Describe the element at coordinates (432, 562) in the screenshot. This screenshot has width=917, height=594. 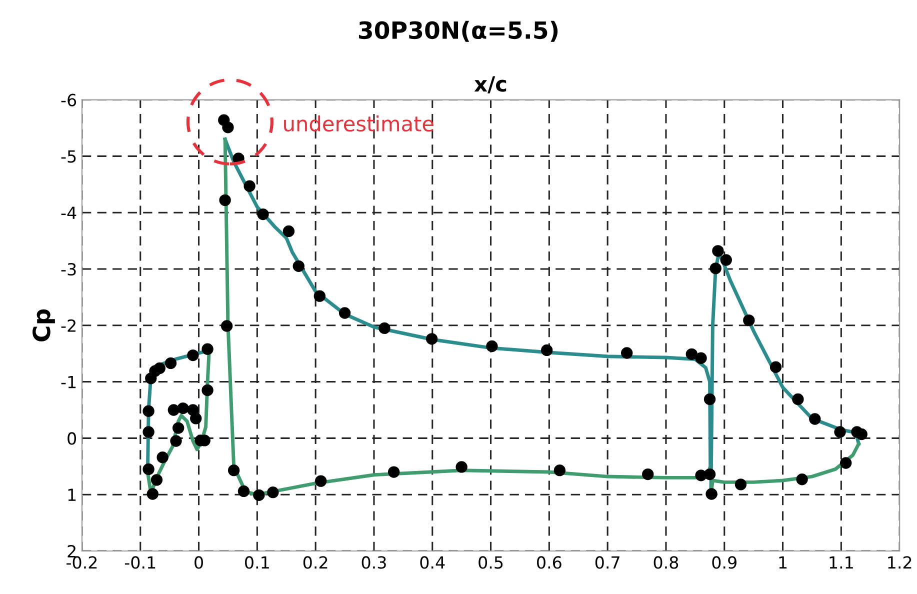
I see `x-tick-label: 0.4` at that location.